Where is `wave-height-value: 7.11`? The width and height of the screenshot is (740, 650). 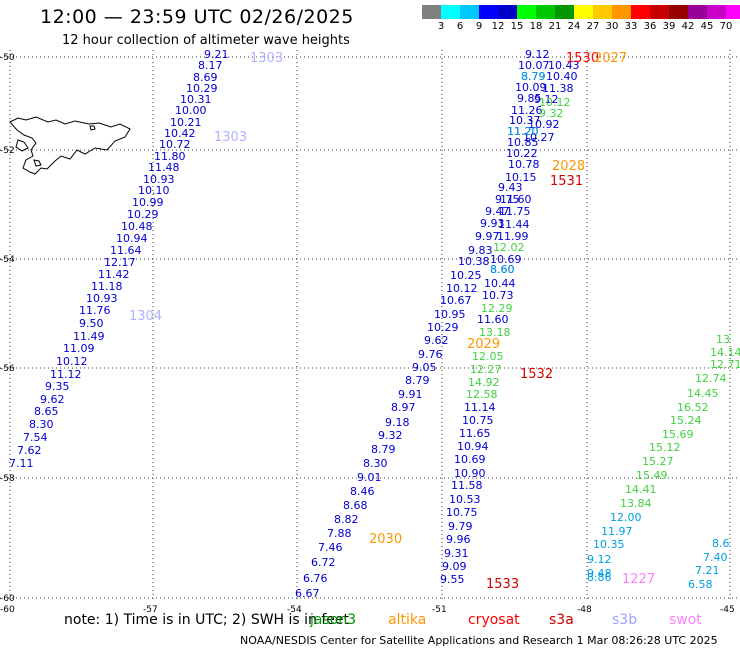
wave-height-value: 7.11 is located at coordinates (21, 463).